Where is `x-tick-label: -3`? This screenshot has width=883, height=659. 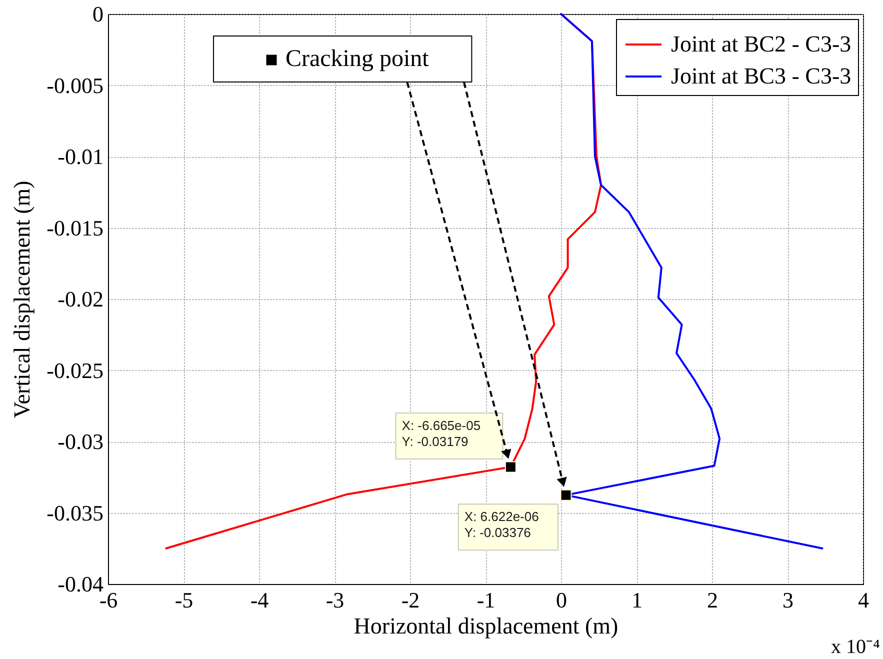 x-tick-label: -3 is located at coordinates (335, 600).